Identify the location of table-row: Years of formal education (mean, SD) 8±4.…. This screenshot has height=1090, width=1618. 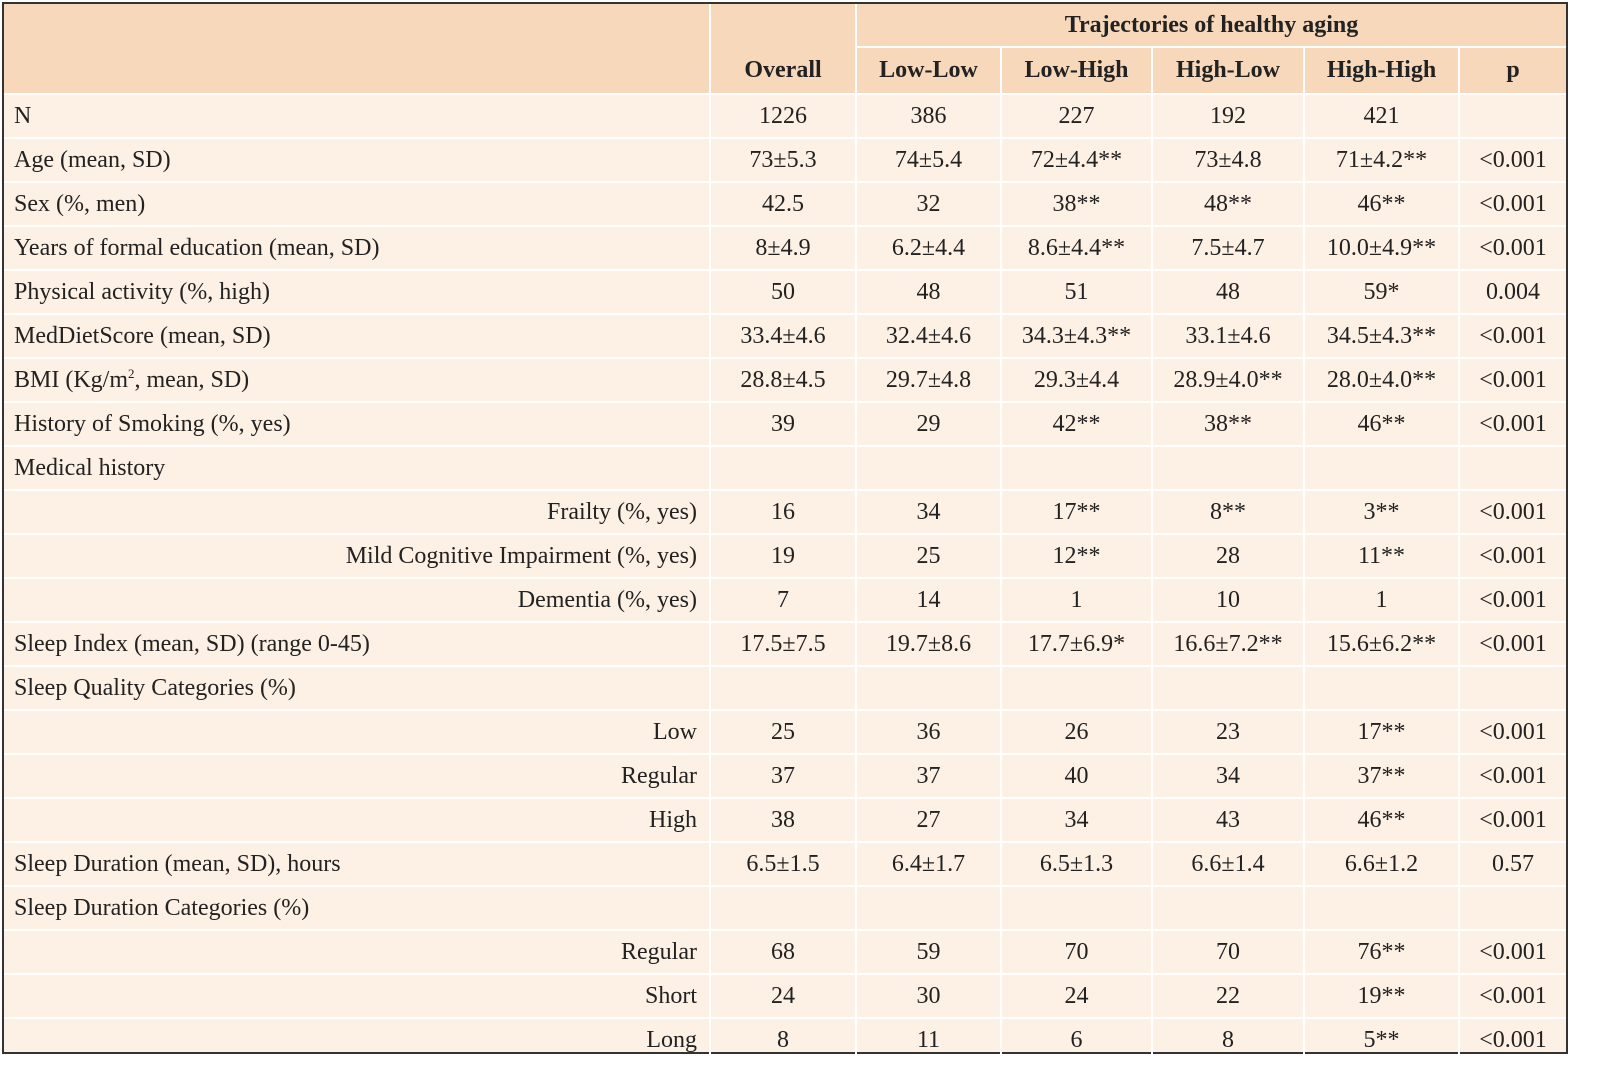
(785, 247).